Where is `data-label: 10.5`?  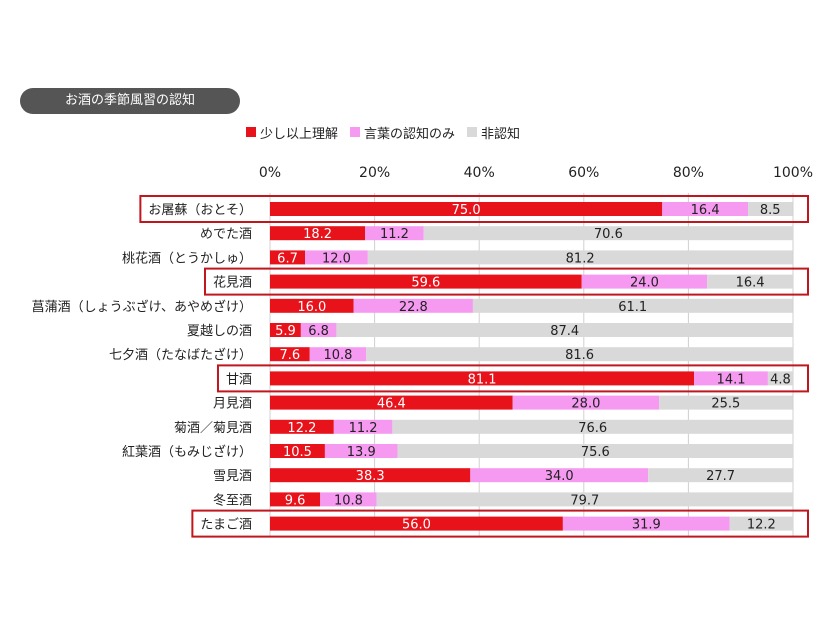
data-label: 10.5 is located at coordinates (297, 452).